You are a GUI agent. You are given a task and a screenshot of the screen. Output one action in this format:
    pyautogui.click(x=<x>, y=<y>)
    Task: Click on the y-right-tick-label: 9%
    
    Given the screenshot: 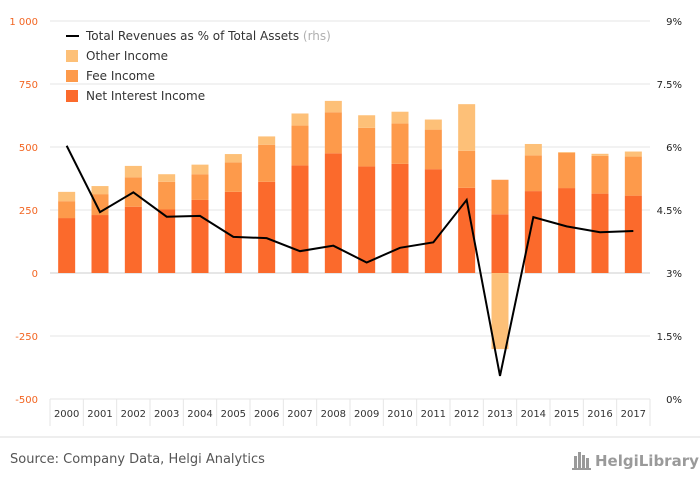 What is the action you would take?
    pyautogui.click(x=674, y=22)
    